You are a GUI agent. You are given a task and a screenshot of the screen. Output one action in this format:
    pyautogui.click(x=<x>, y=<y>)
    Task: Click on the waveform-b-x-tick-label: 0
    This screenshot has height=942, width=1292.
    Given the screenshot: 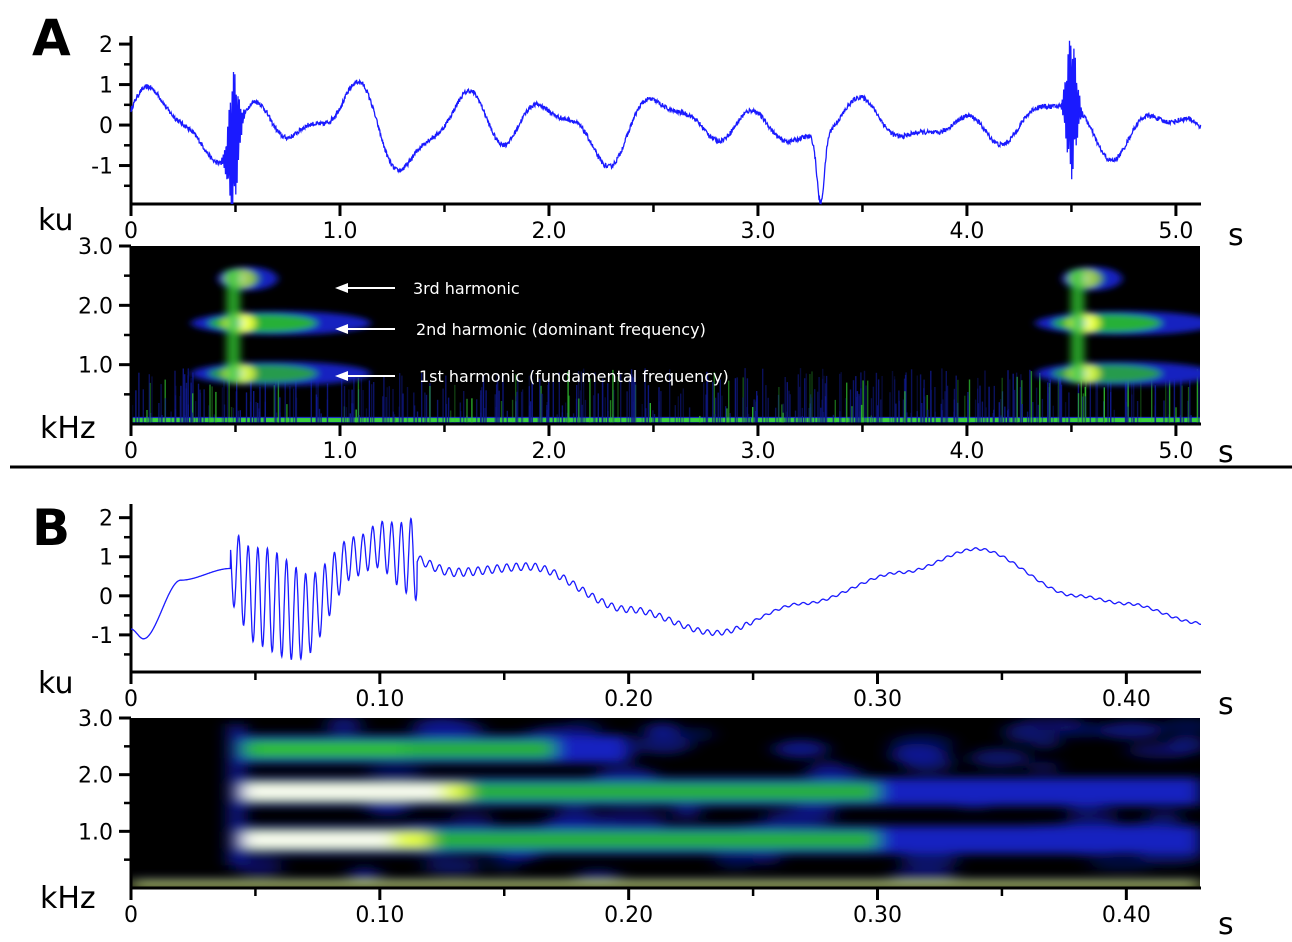 What is the action you would take?
    pyautogui.click(x=131, y=699)
    